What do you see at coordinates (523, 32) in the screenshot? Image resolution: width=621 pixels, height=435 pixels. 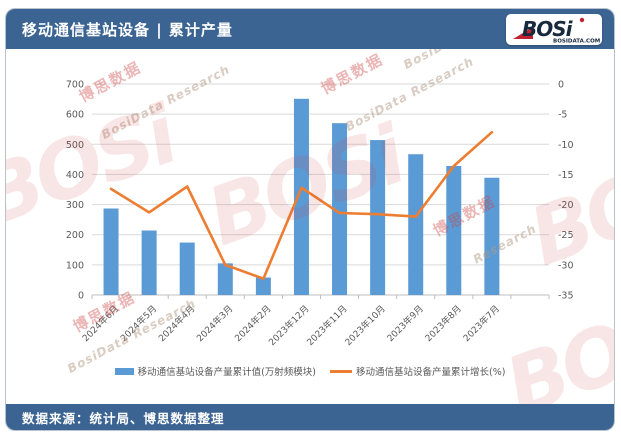 I see `logo-triangle-icon` at bounding box center [523, 32].